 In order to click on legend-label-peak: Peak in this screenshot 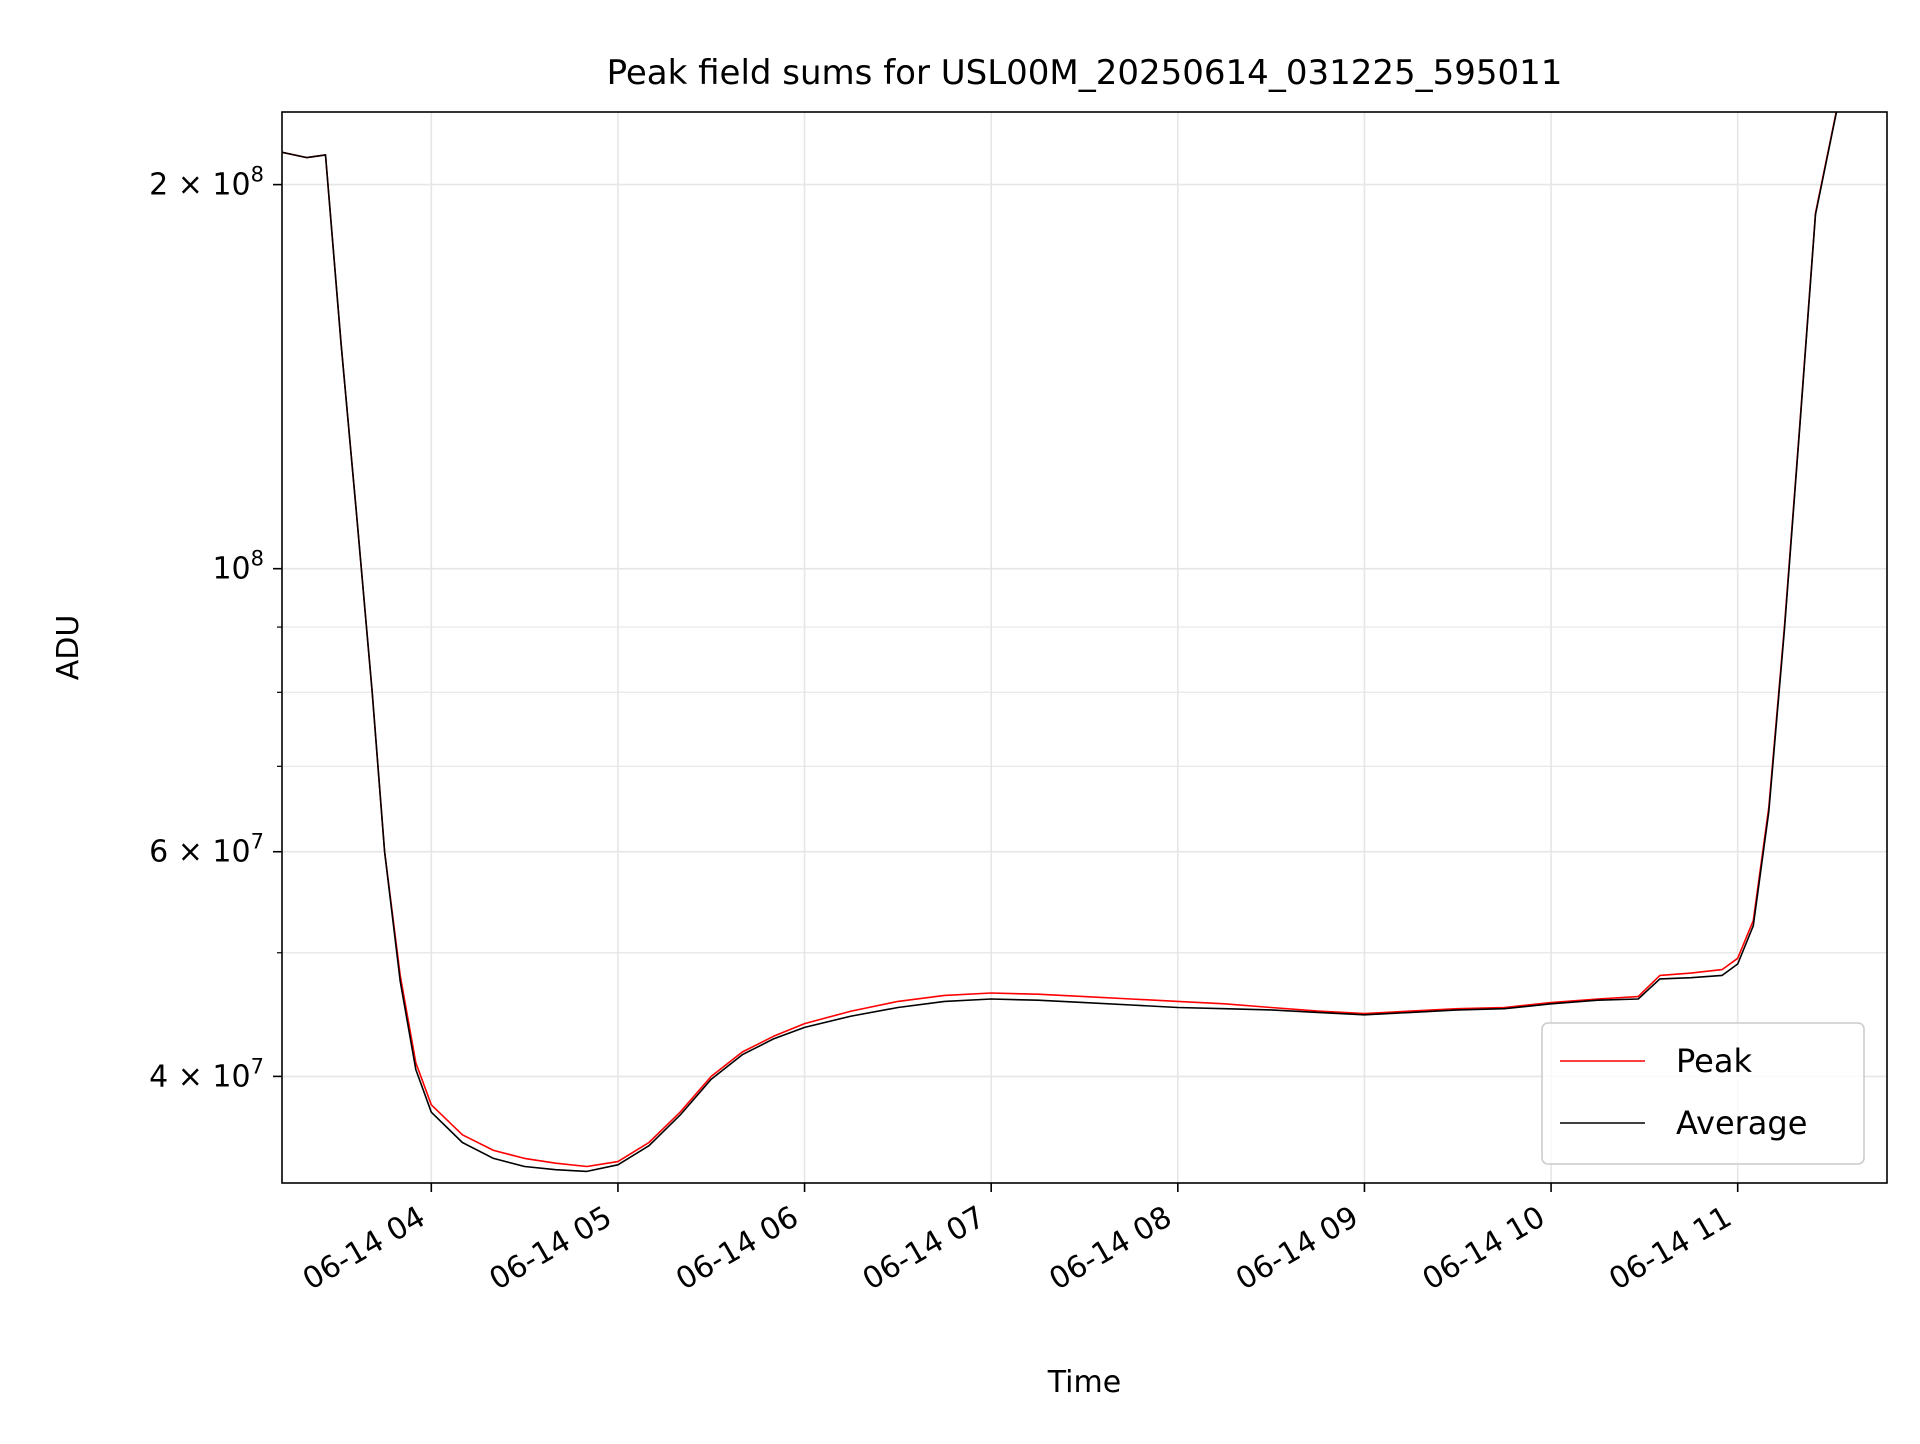, I will do `click(1714, 1061)`.